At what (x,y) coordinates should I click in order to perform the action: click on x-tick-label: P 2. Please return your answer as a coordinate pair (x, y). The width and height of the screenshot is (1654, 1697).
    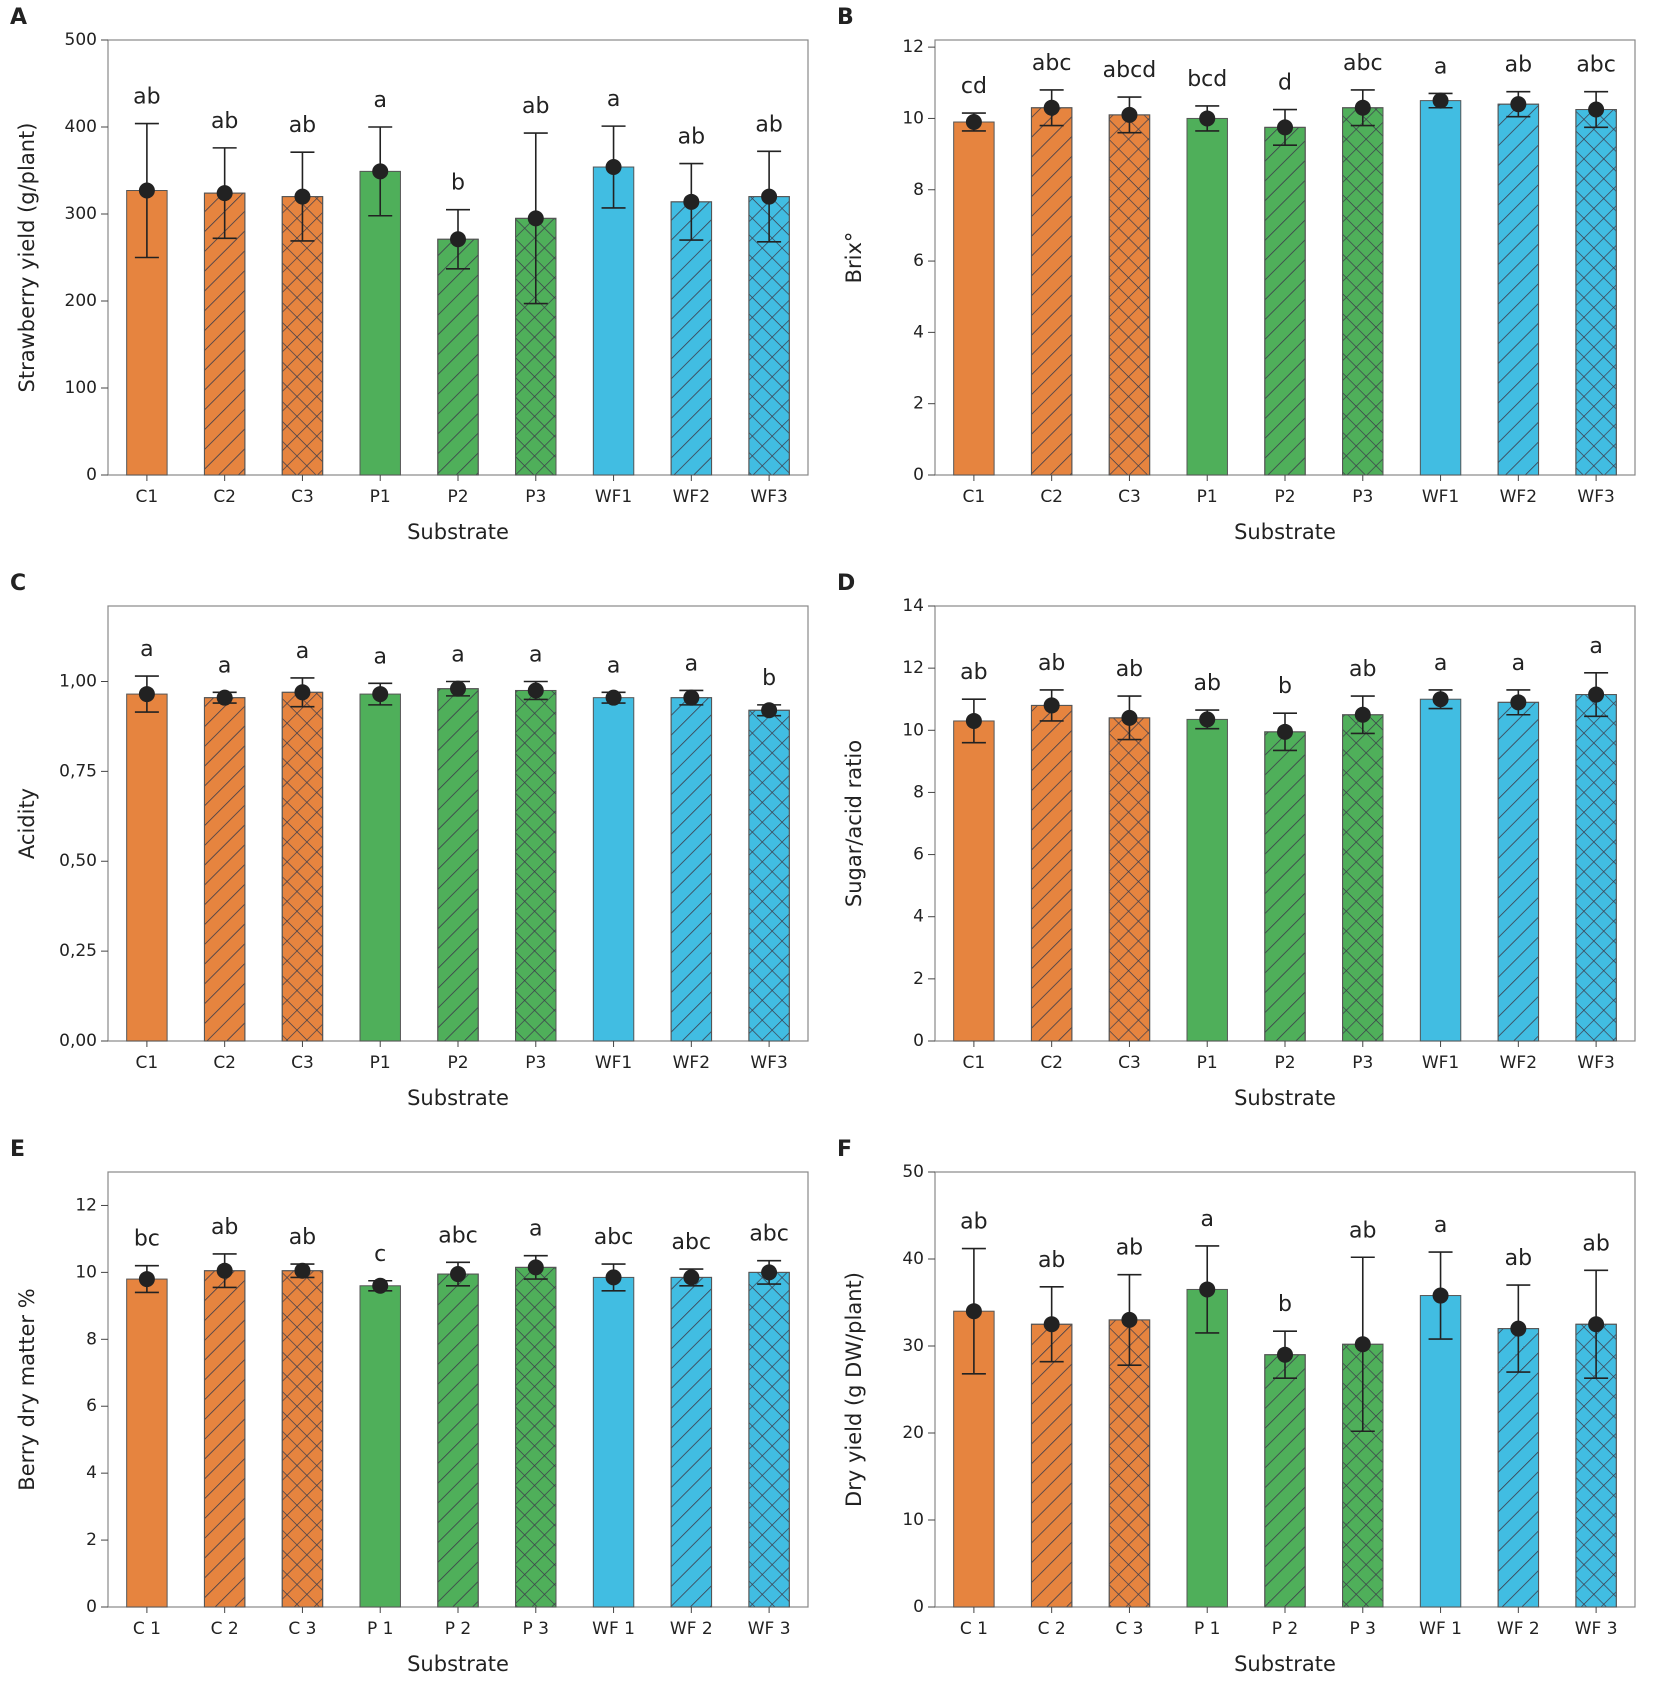
    Looking at the image, I should click on (1285, 1629).